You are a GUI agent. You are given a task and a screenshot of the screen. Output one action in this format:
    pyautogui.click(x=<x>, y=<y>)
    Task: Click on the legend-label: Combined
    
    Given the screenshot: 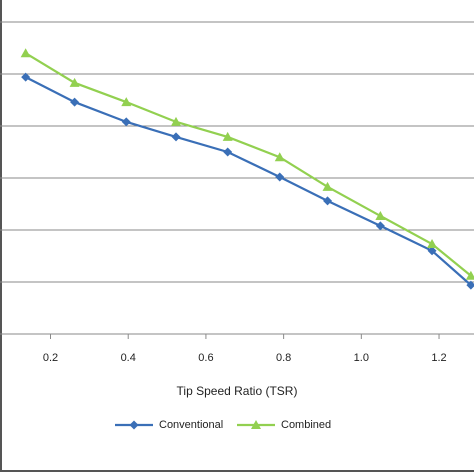 What is the action you would take?
    pyautogui.click(x=306, y=425)
    